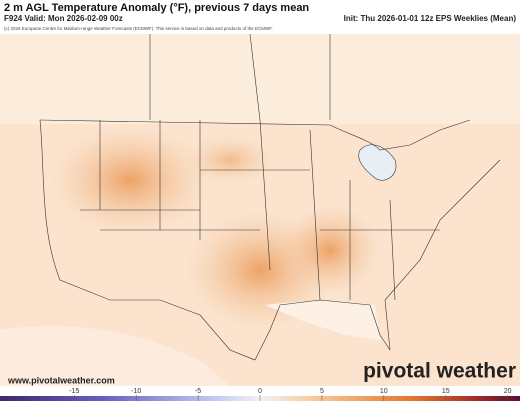  What do you see at coordinates (260, 391) in the screenshot?
I see `colorbar-tick-label: 0` at bounding box center [260, 391].